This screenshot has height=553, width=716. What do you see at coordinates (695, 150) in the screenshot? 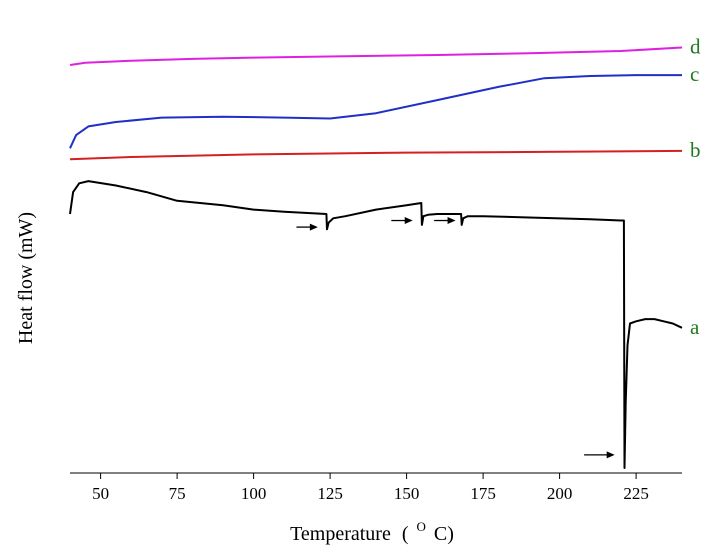
I see `series-label-b: b` at bounding box center [695, 150].